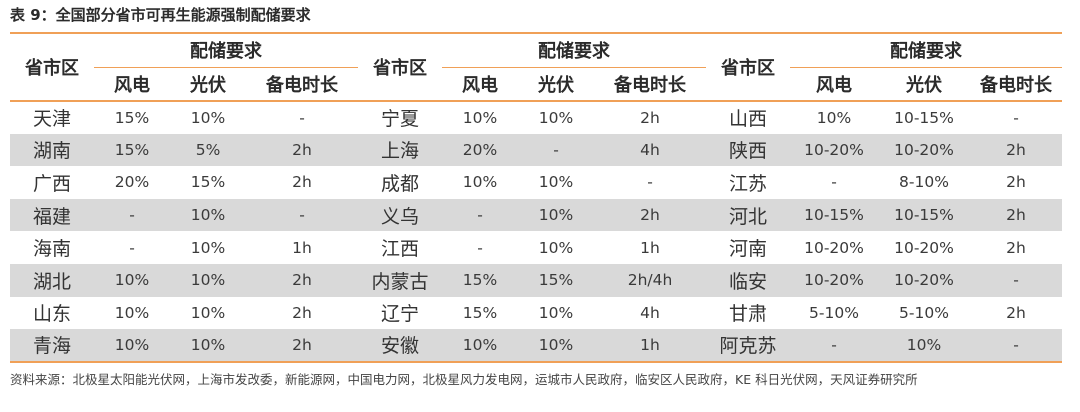 This screenshot has width=1080, height=412. Describe the element at coordinates (399, 314) in the screenshot. I see `region-cell: 辽宁` at that location.